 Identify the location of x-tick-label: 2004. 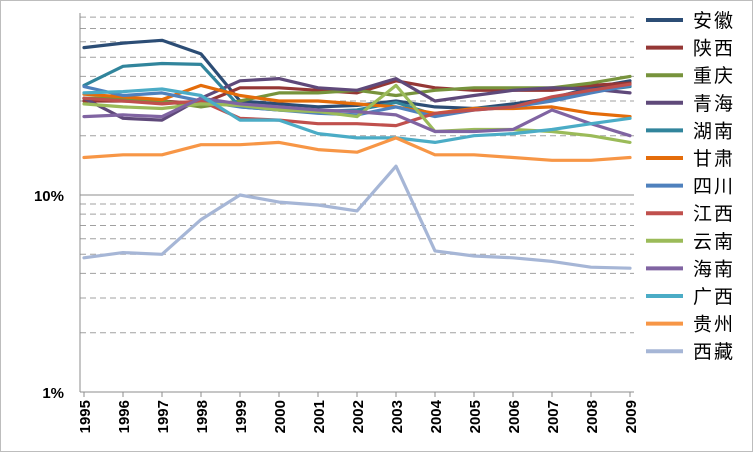
(436, 416).